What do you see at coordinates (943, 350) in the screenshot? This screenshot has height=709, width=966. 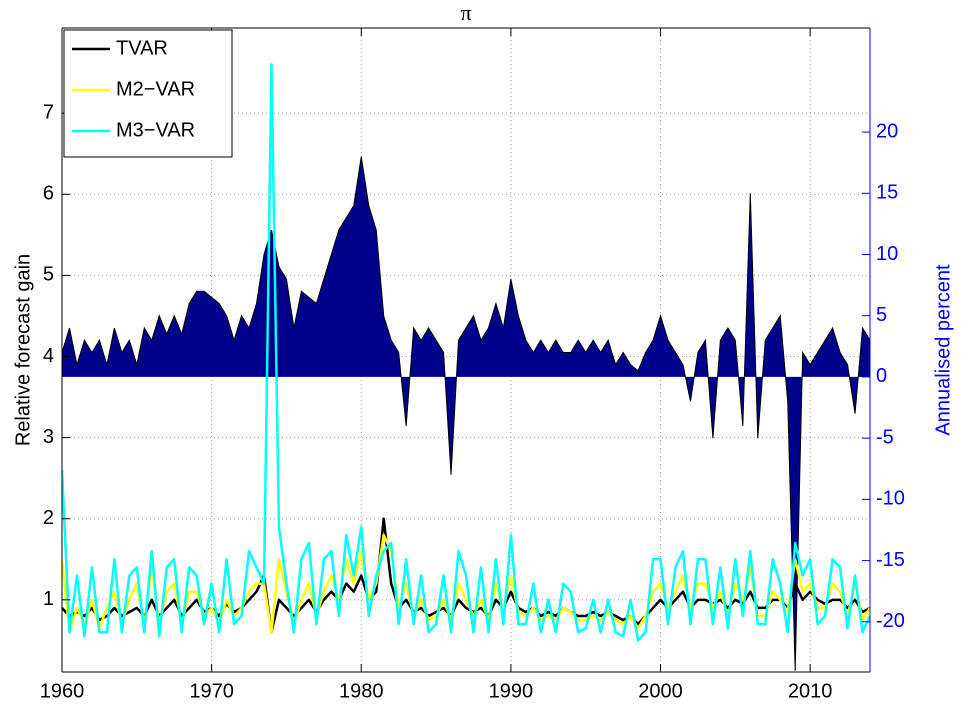 I see `y2-axis-label: Annualised percent` at bounding box center [943, 350].